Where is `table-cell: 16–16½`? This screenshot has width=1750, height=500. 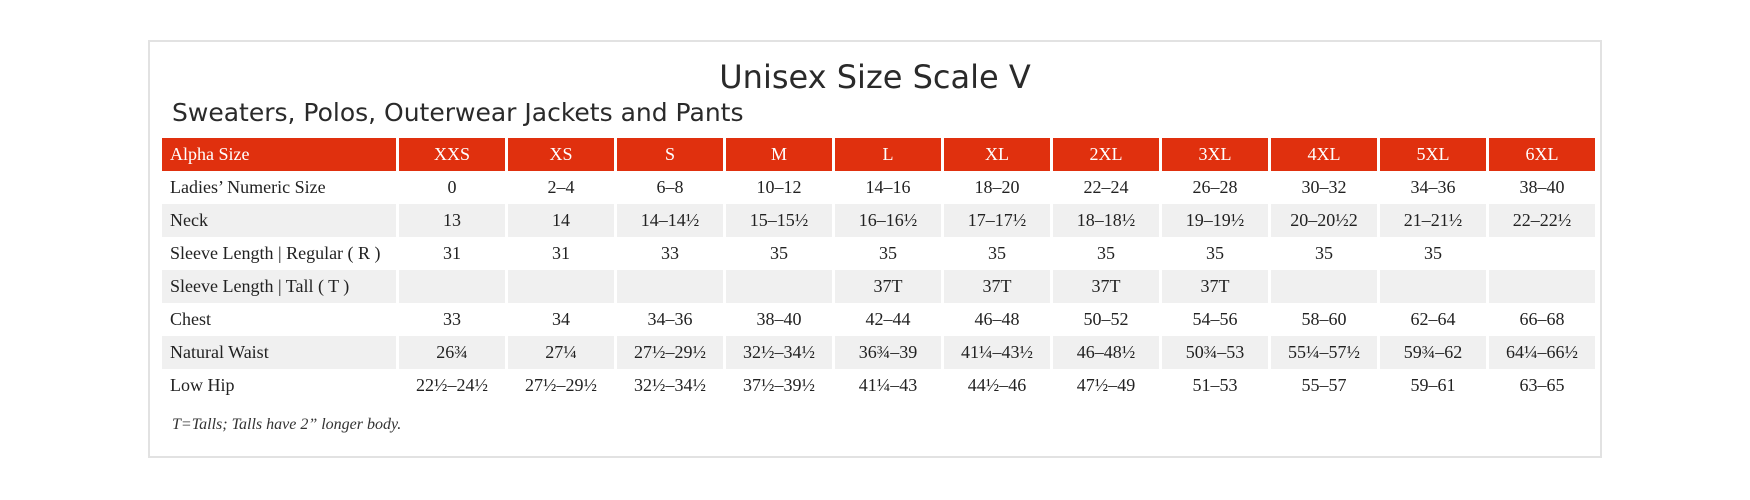
table-cell: 16–16½ is located at coordinates (886, 220).